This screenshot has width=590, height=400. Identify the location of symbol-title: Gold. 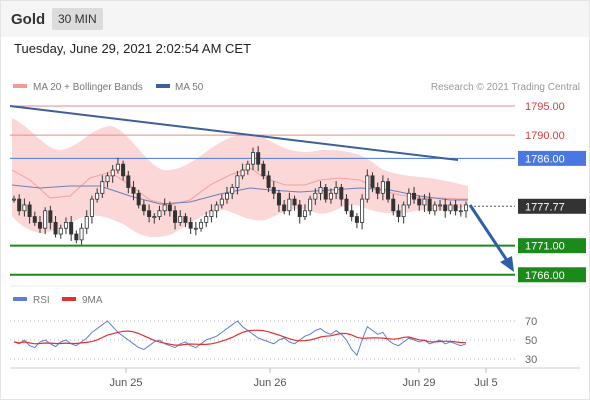
(28, 19).